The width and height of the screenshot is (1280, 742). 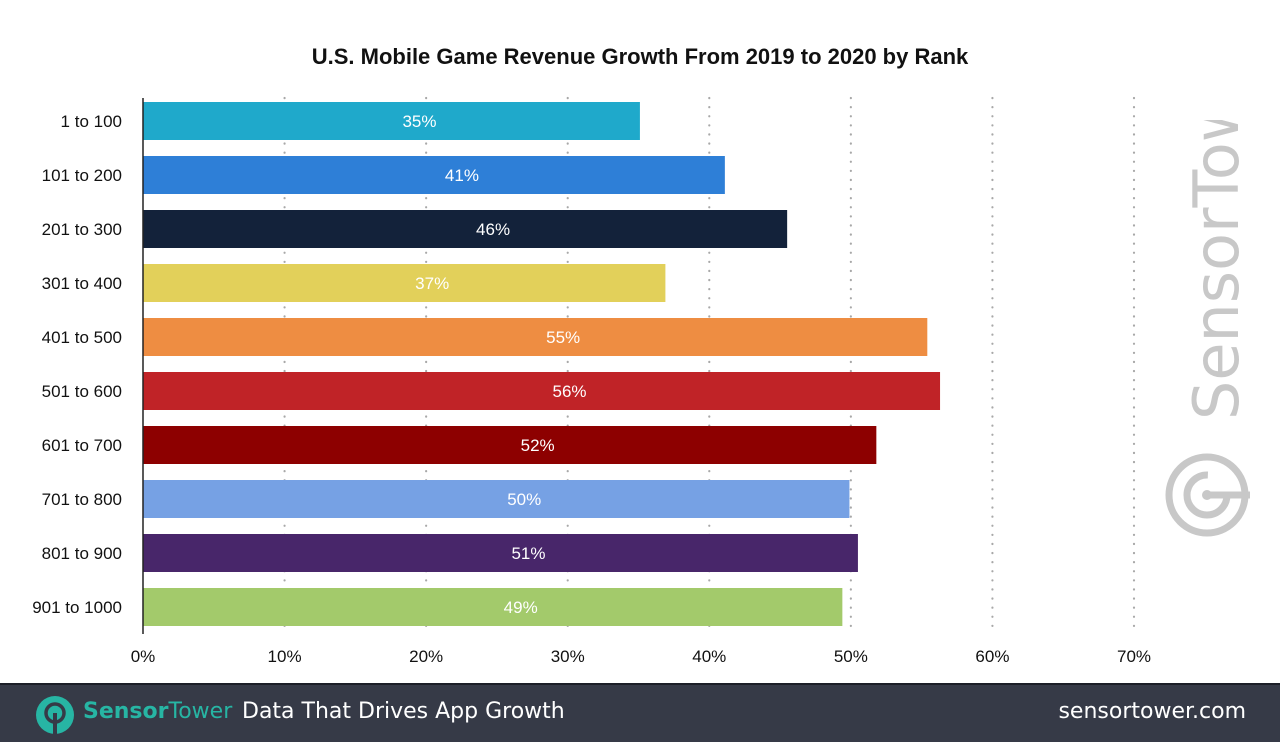 I want to click on x-tick-label: 70%, so click(x=1134, y=656).